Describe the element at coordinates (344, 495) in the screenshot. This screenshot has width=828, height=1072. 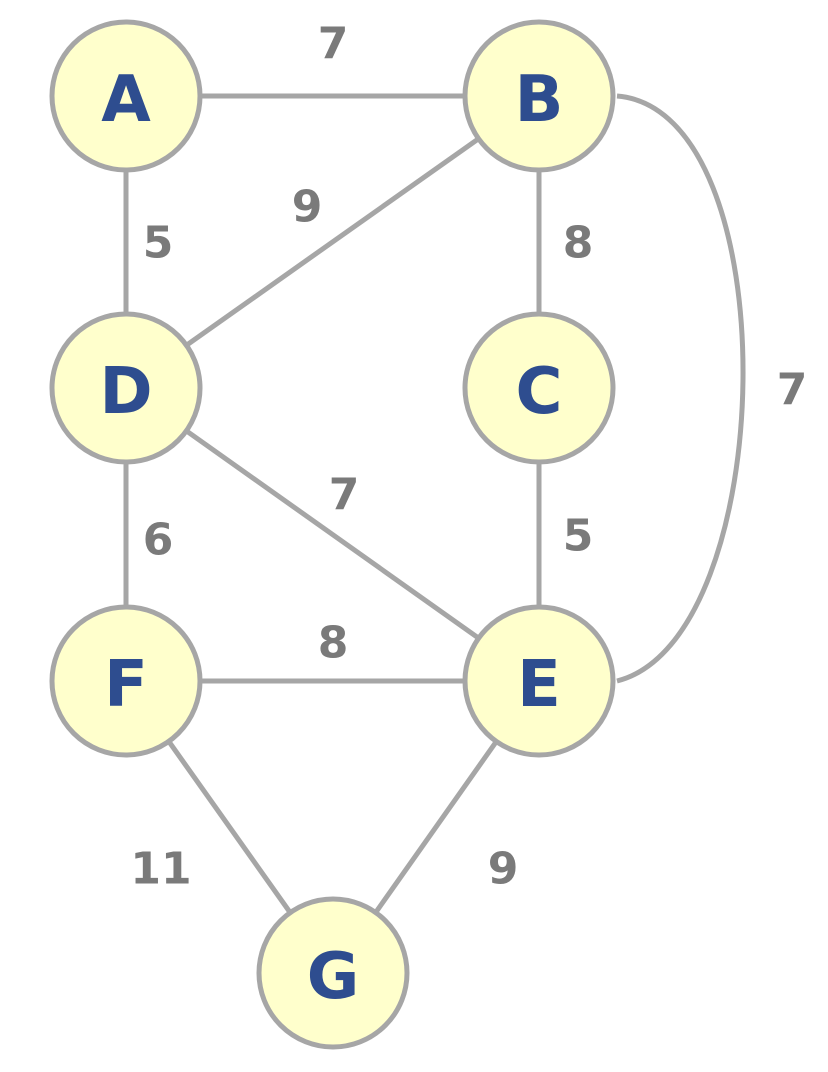
I see `edge-weight-d-e: 7` at that location.